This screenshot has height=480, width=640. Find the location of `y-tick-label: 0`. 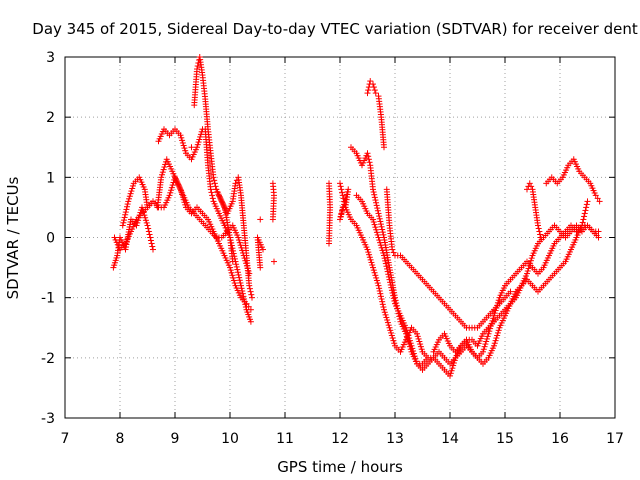

y-tick-label: 0 is located at coordinates (50, 239).